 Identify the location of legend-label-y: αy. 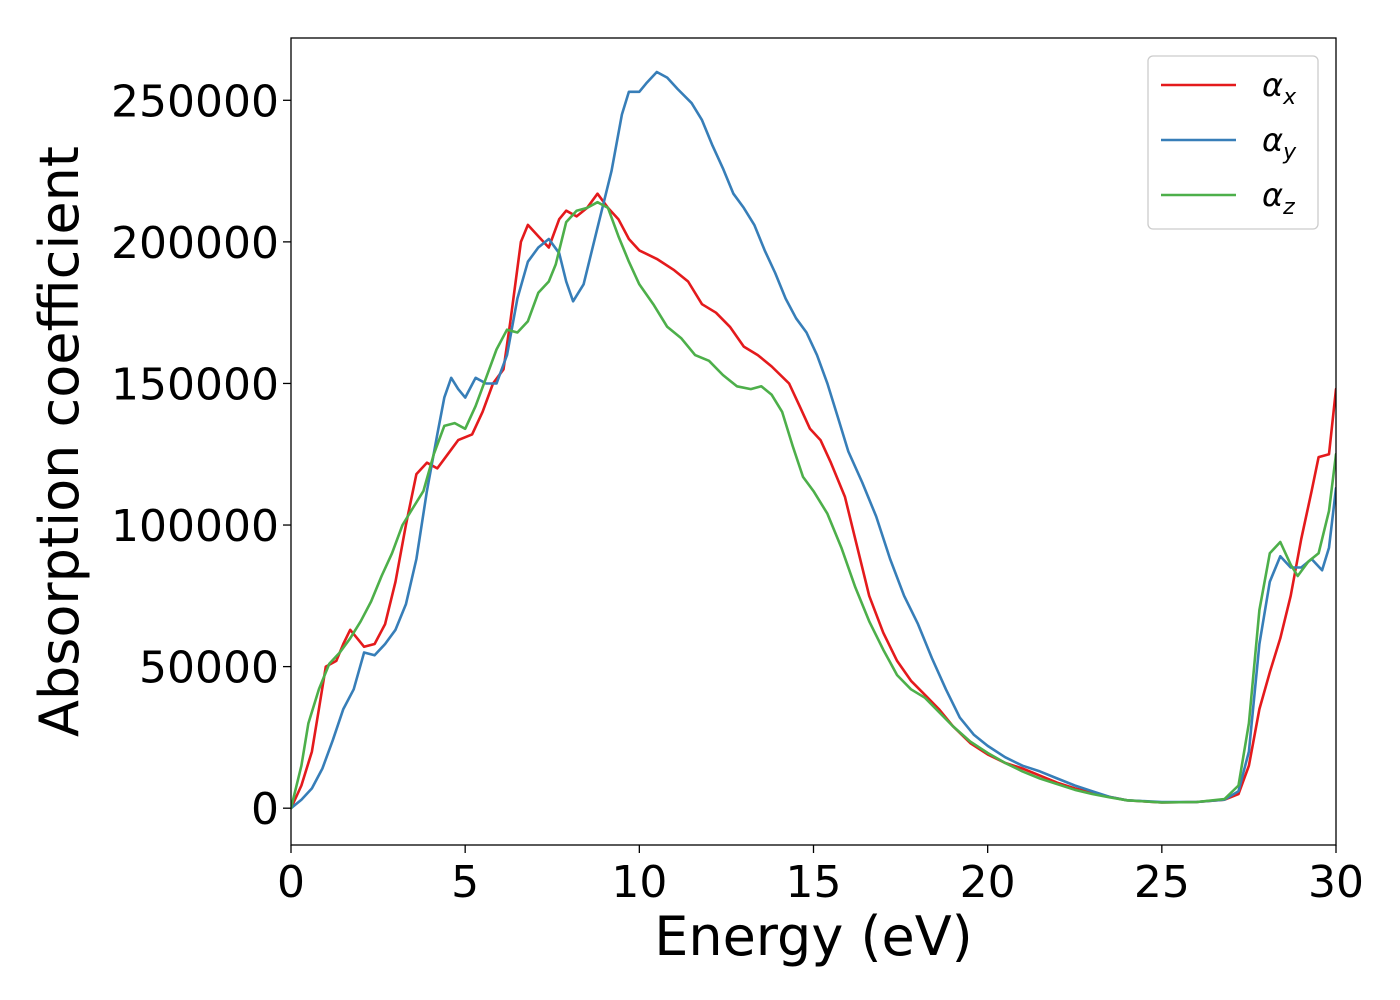
(1279, 143).